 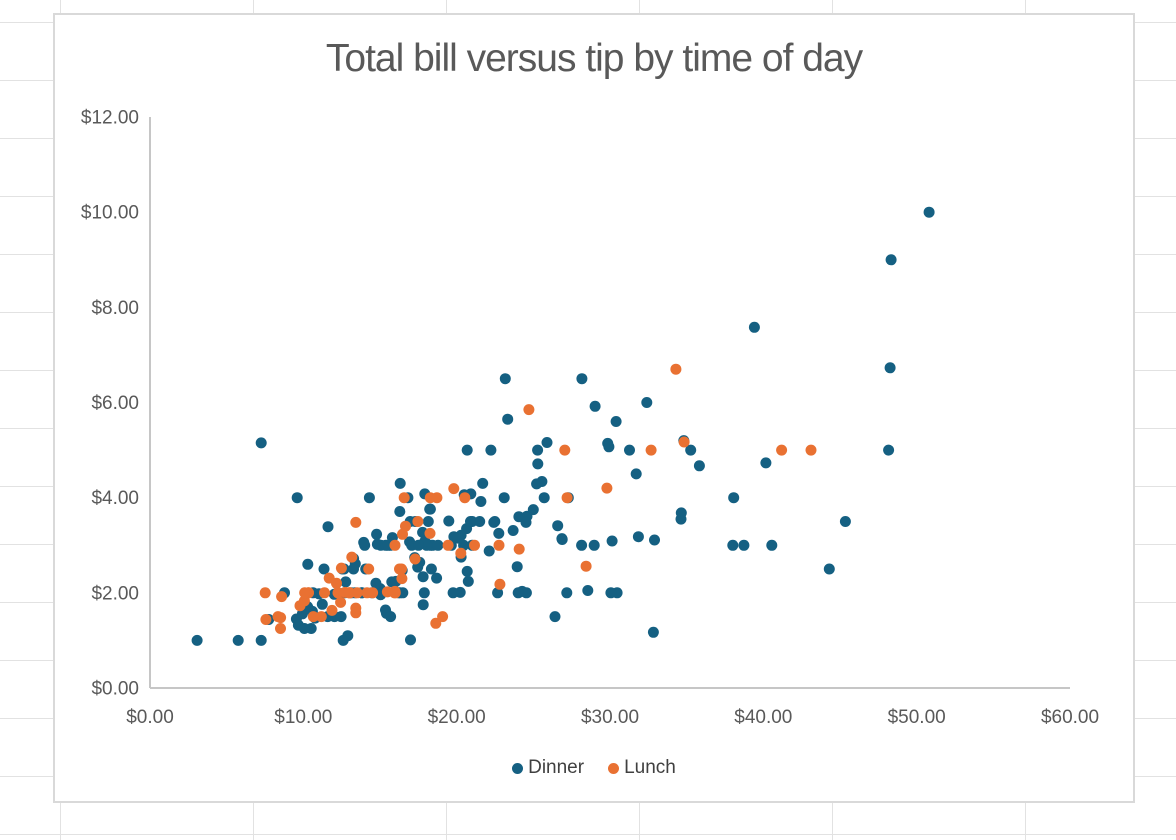 I want to click on legend-item-lunch: Lunch, so click(x=642, y=768).